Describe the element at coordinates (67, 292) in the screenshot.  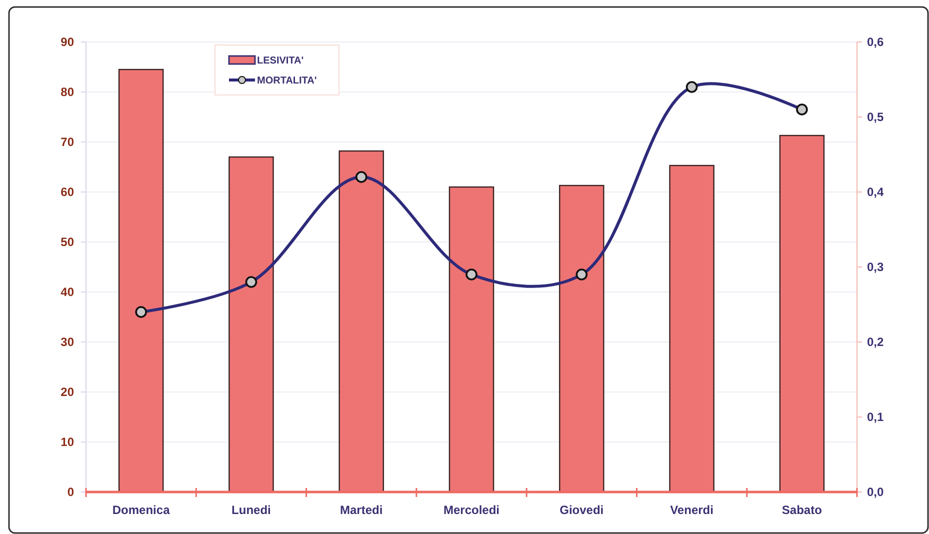
I see `y-tick-label: 40` at that location.